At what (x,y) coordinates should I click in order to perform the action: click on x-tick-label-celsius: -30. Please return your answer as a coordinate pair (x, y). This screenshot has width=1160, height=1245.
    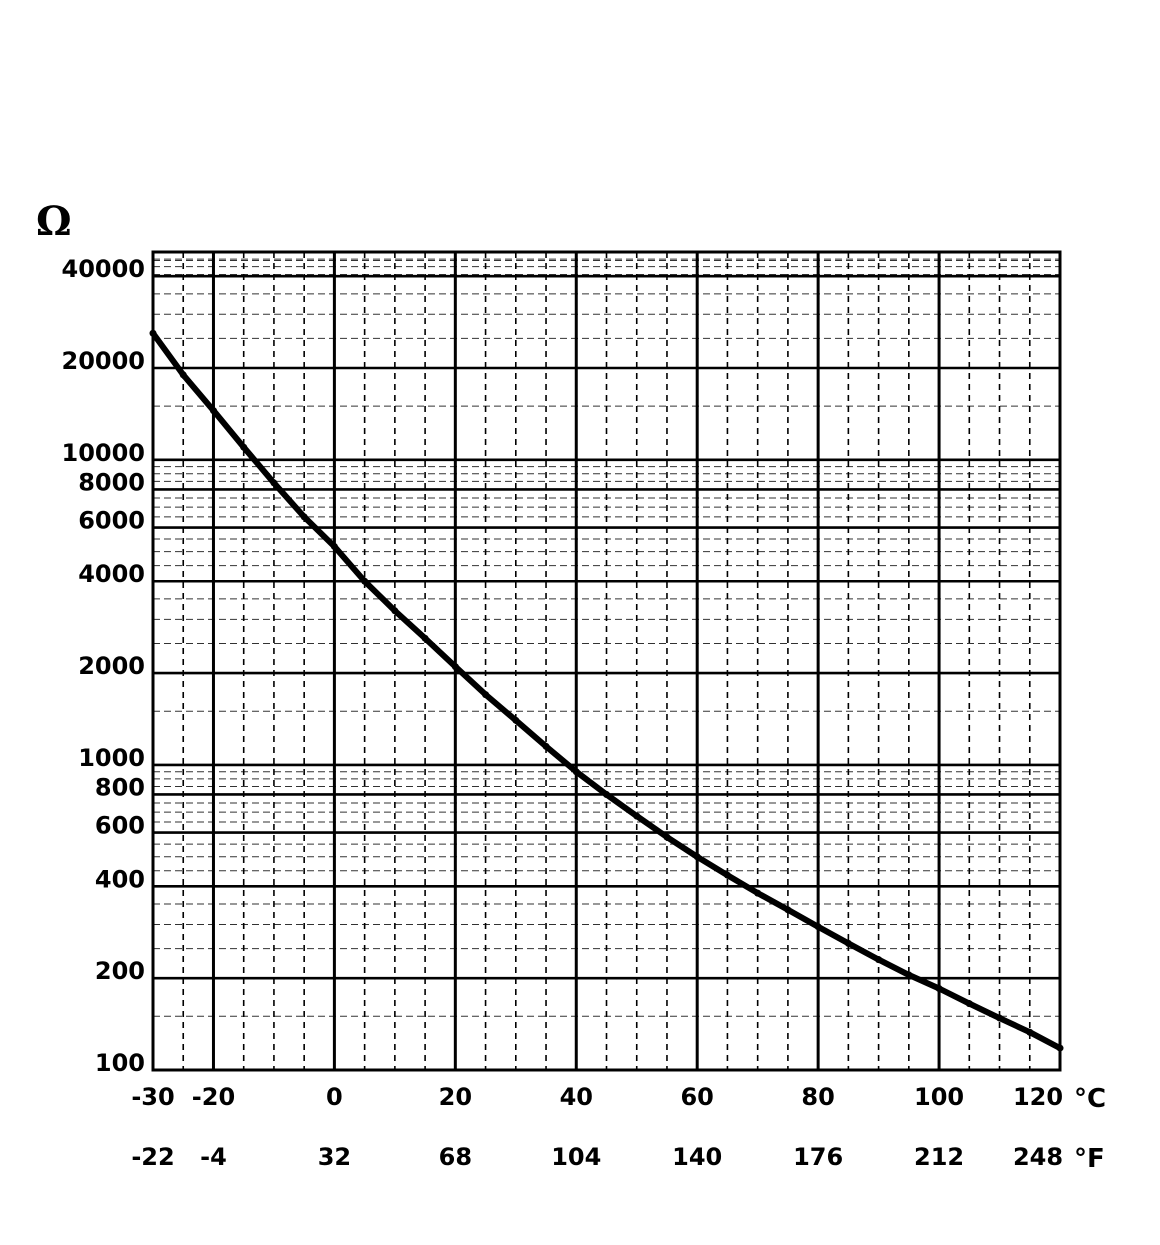
    Looking at the image, I should click on (152, 1097).